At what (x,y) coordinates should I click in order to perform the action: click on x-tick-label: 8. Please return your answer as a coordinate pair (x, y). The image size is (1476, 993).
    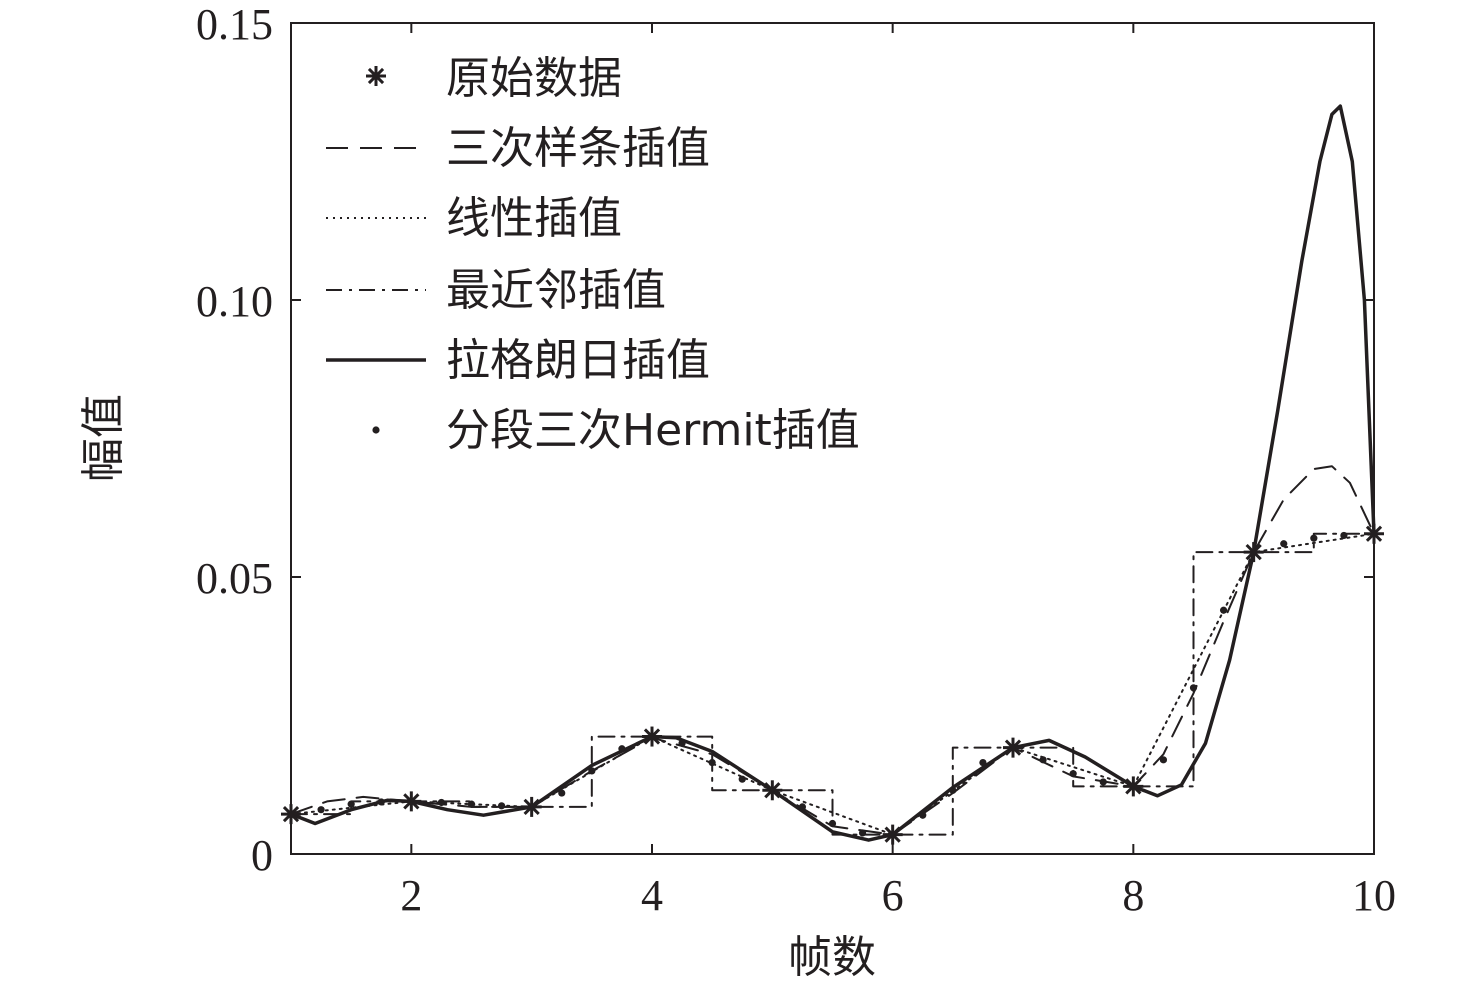
    Looking at the image, I should click on (1133, 895).